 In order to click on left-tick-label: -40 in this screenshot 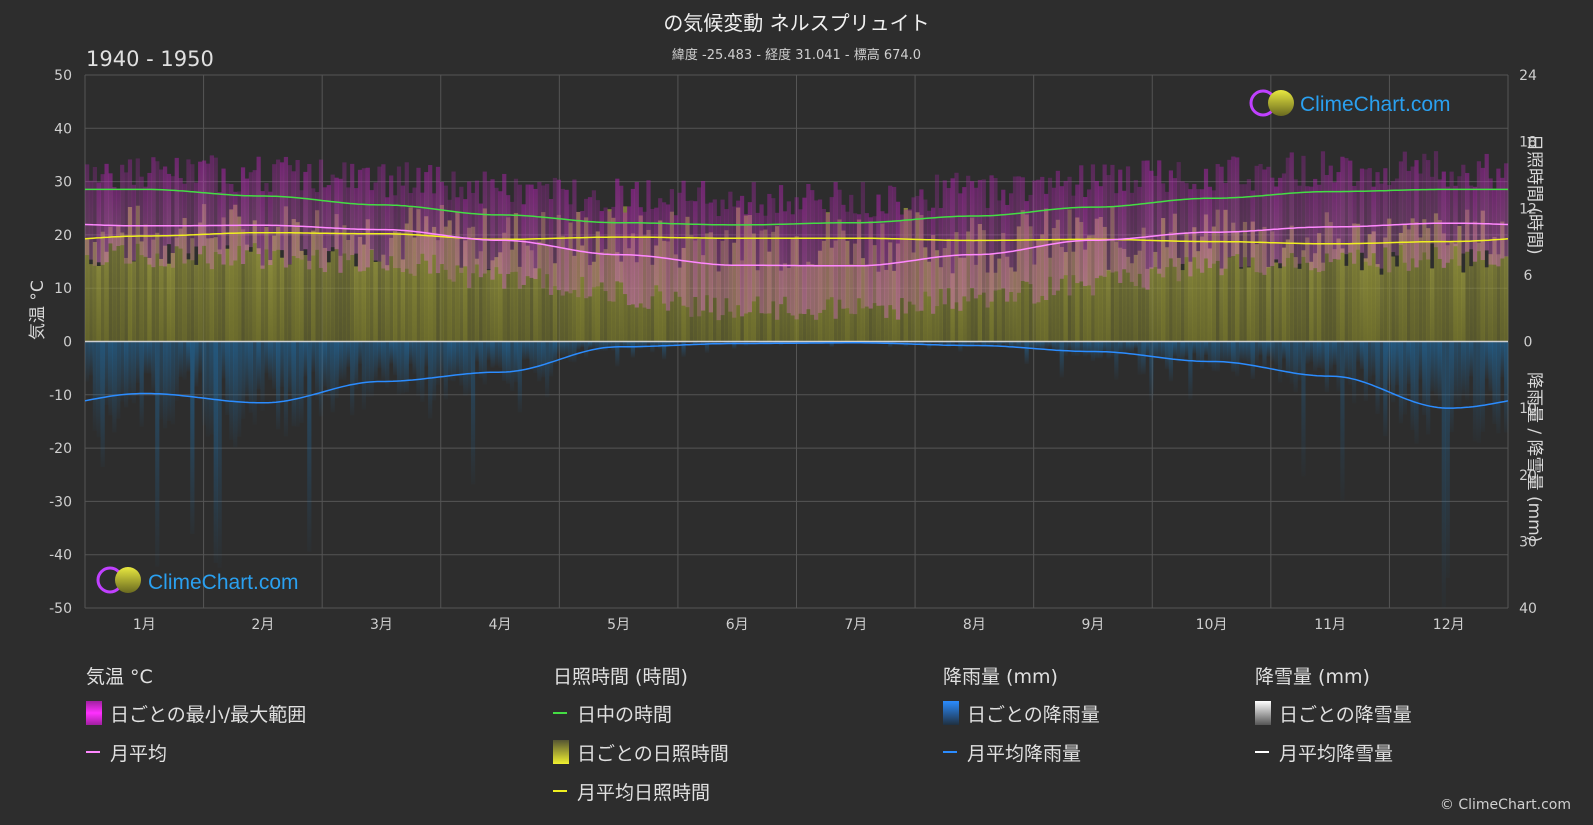, I will do `click(60, 556)`.